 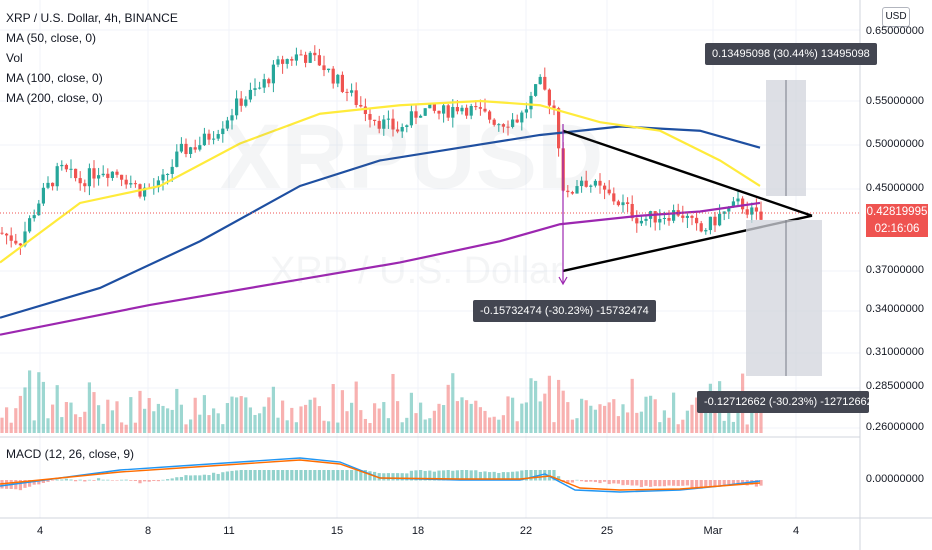 What do you see at coordinates (894, 309) in the screenshot?
I see `price-tick: 0.34000000` at bounding box center [894, 309].